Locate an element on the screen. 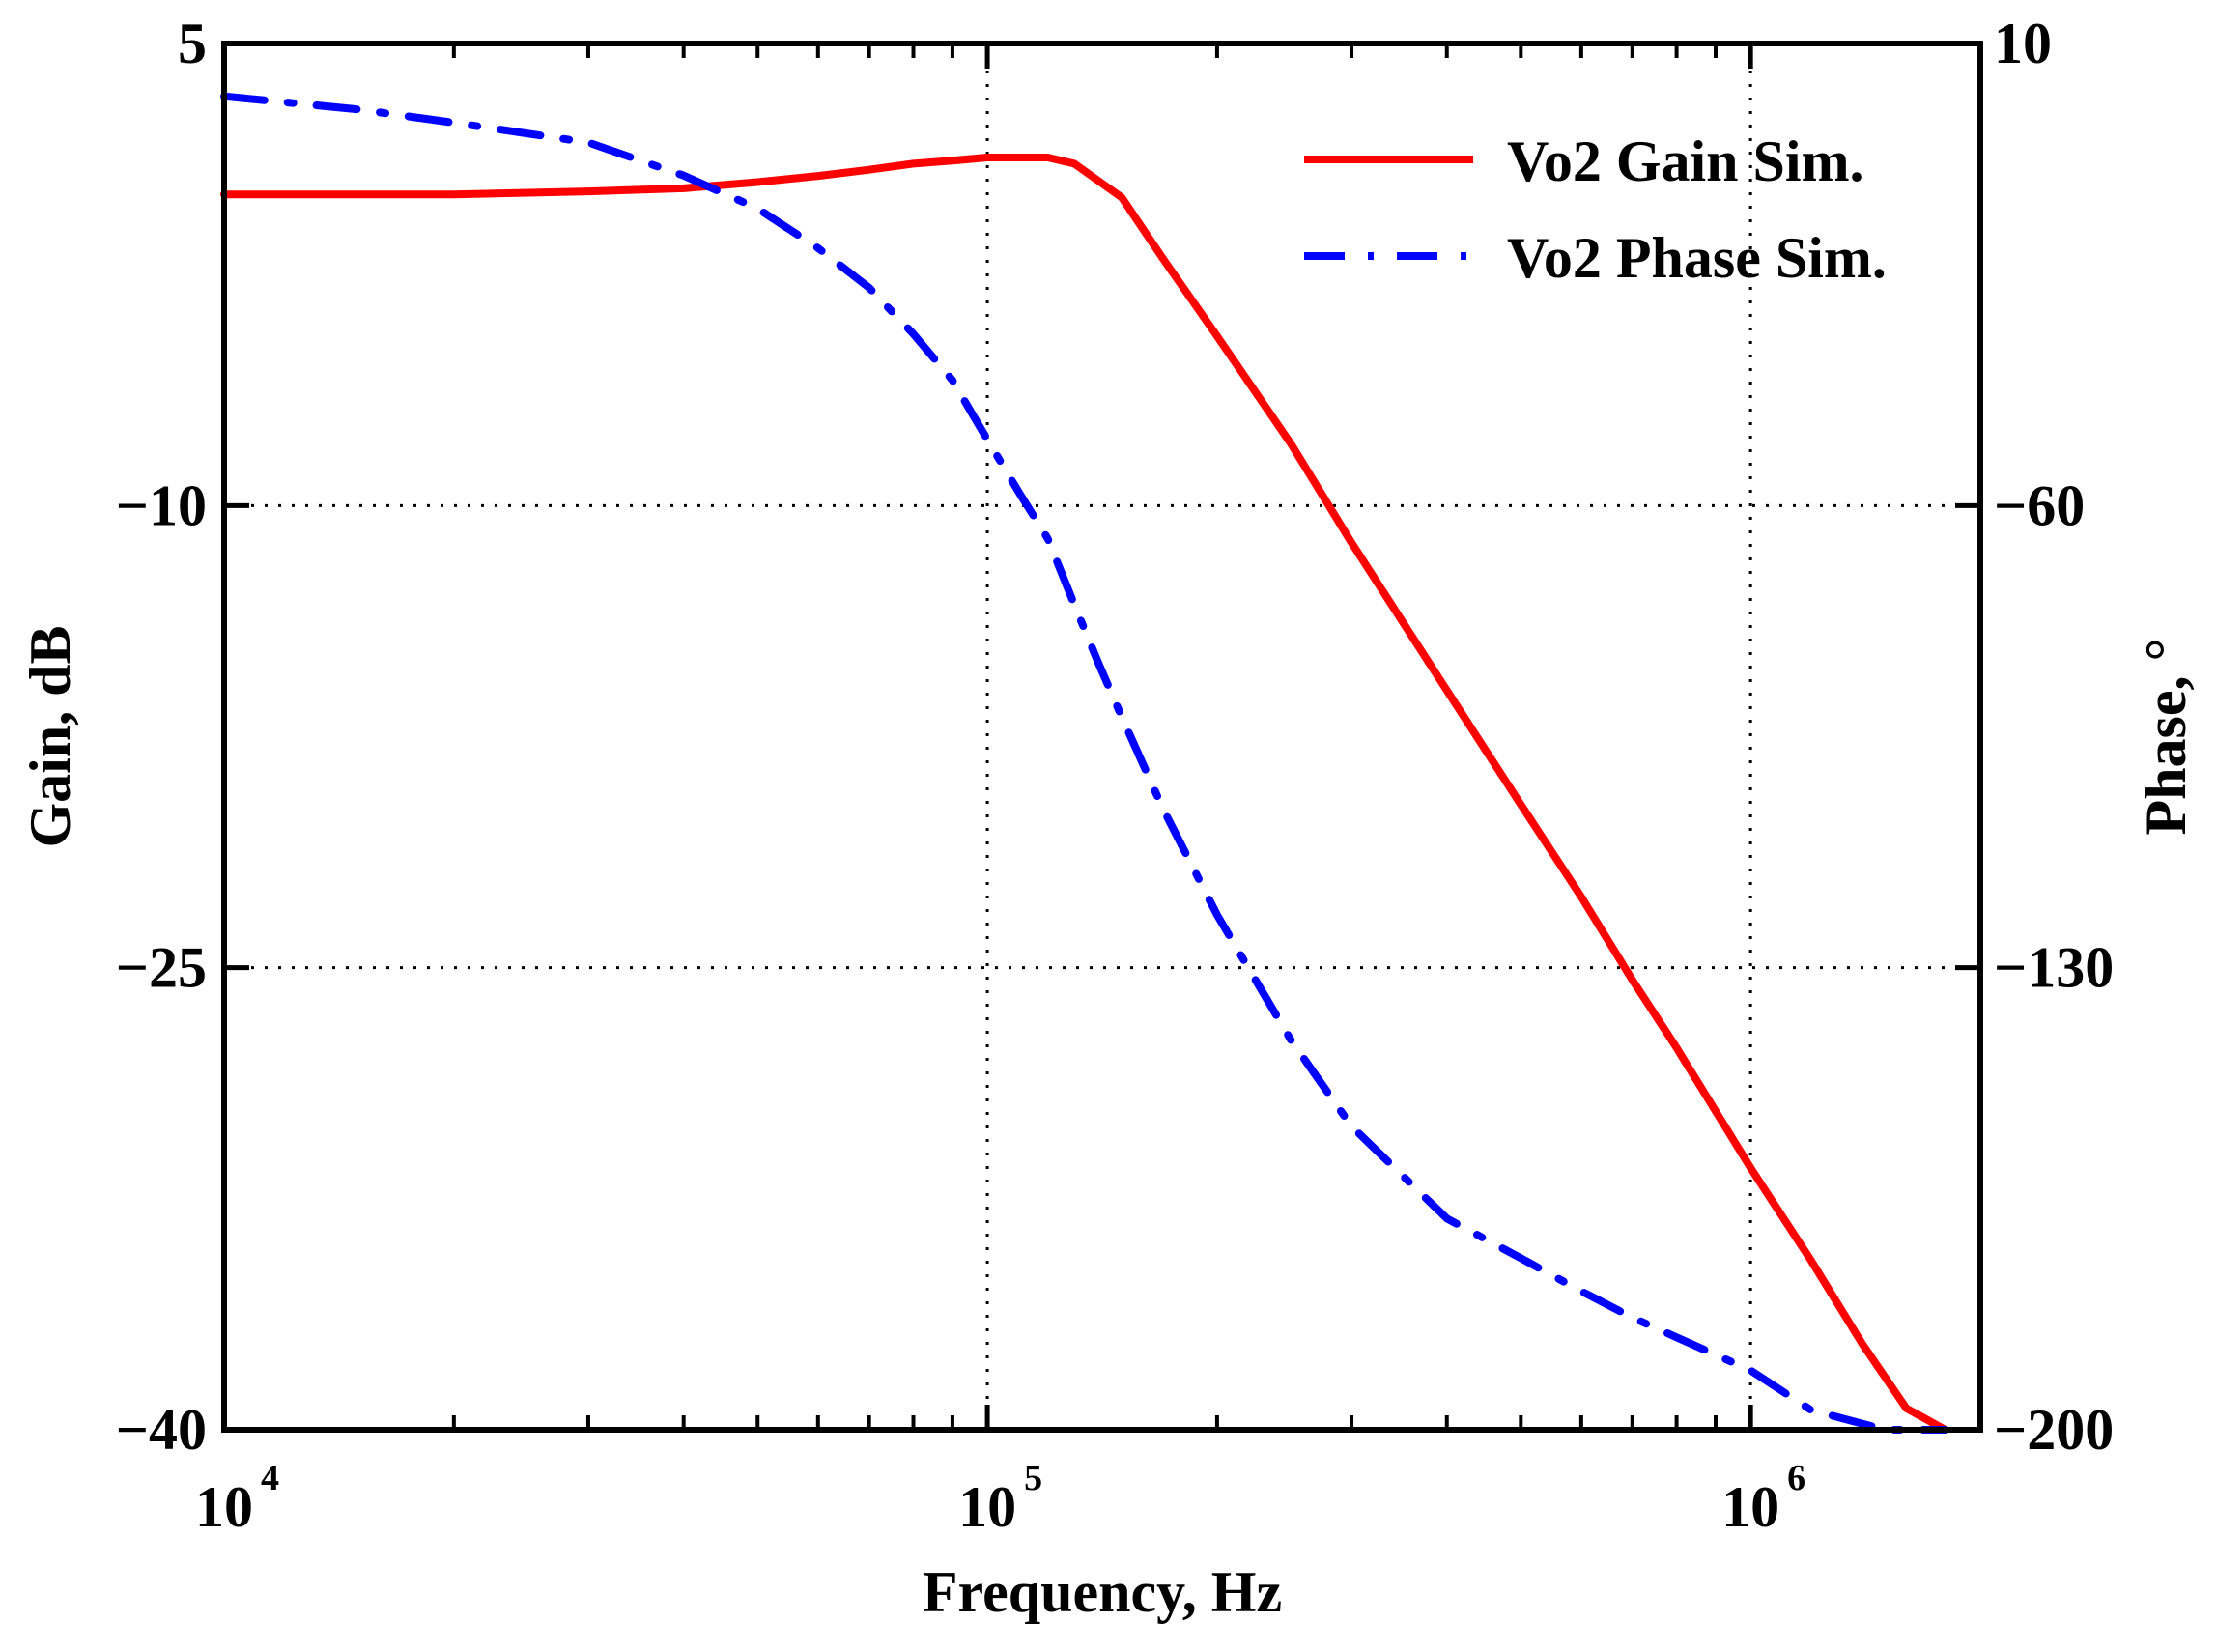 The width and height of the screenshot is (2217, 1652). y2-tick-label: 10 is located at coordinates (2023, 43).